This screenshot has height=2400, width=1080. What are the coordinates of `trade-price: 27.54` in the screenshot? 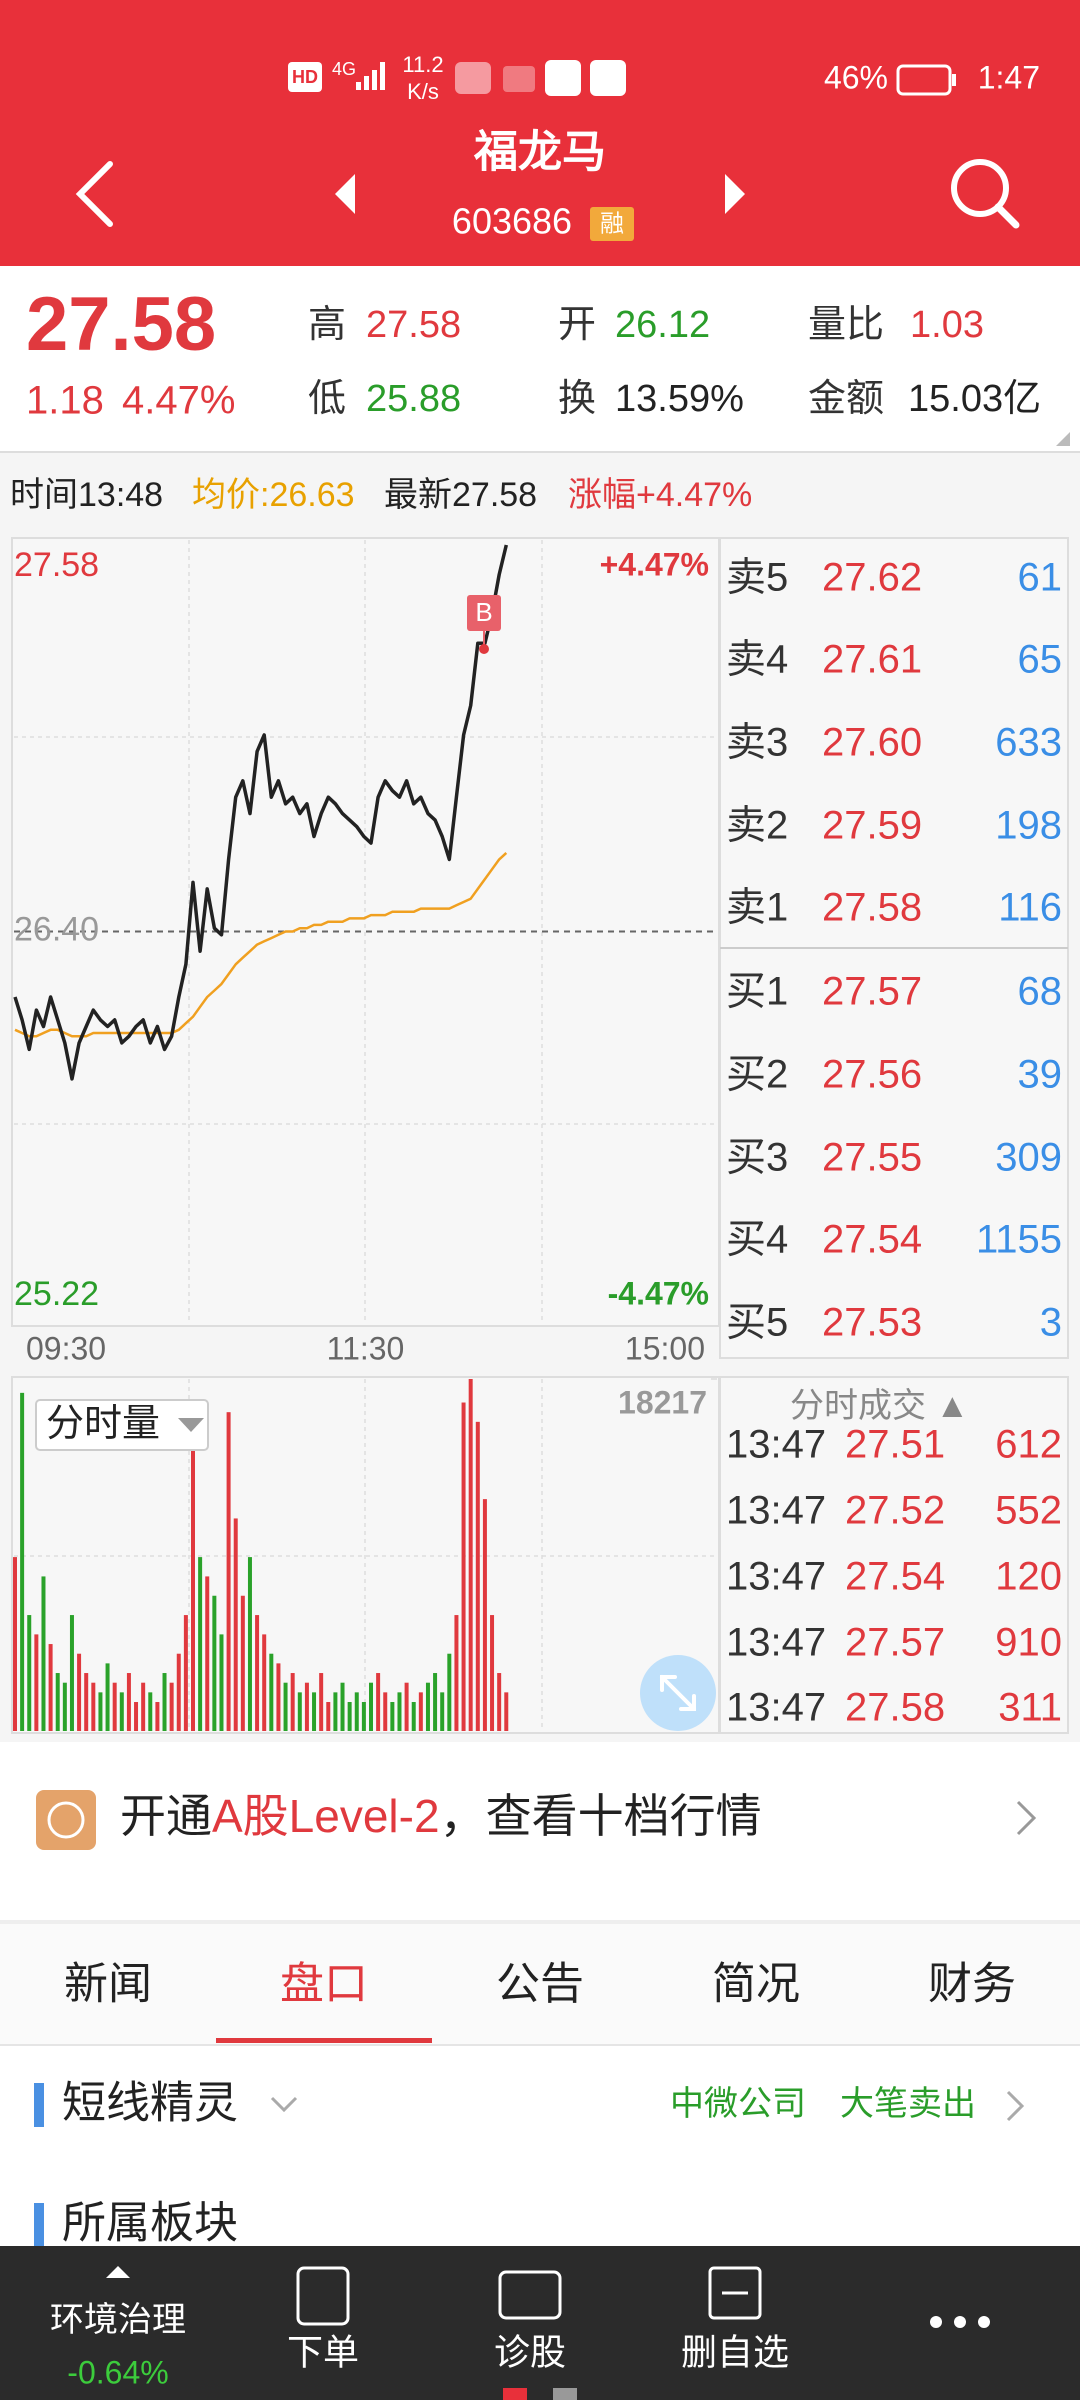 It's located at (895, 1577).